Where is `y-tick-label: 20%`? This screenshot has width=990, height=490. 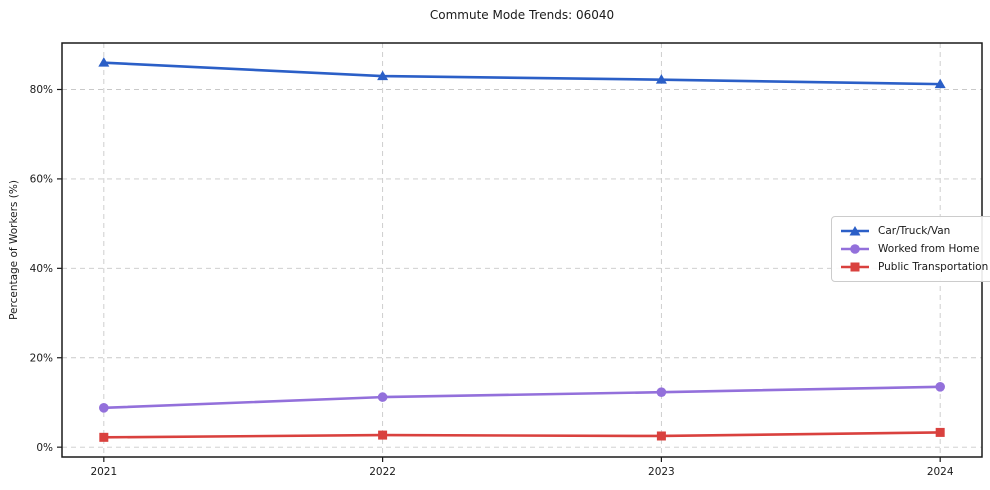
y-tick-label: 20% is located at coordinates (41, 358).